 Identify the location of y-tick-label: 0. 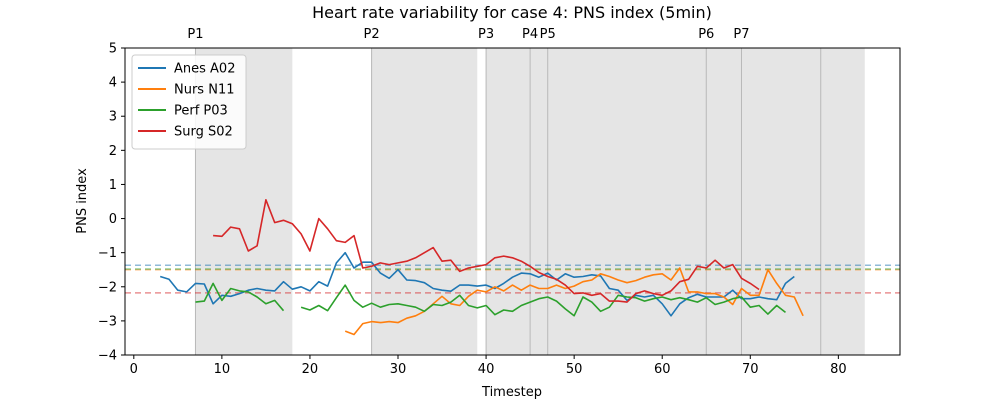
(113, 219).